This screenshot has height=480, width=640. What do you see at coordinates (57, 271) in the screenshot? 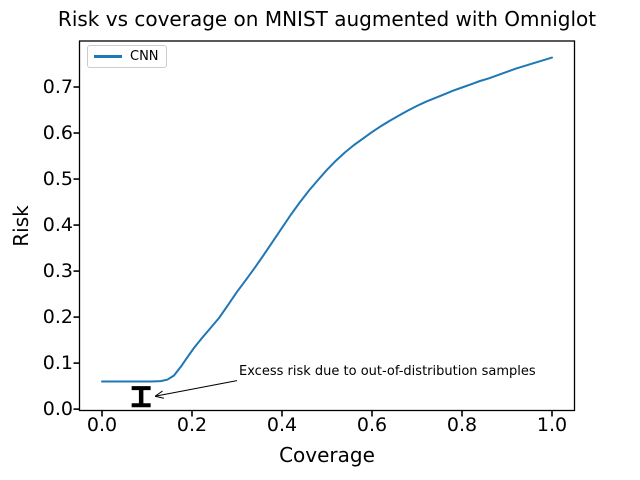
I see `y-tick-label: 0.3` at bounding box center [57, 271].